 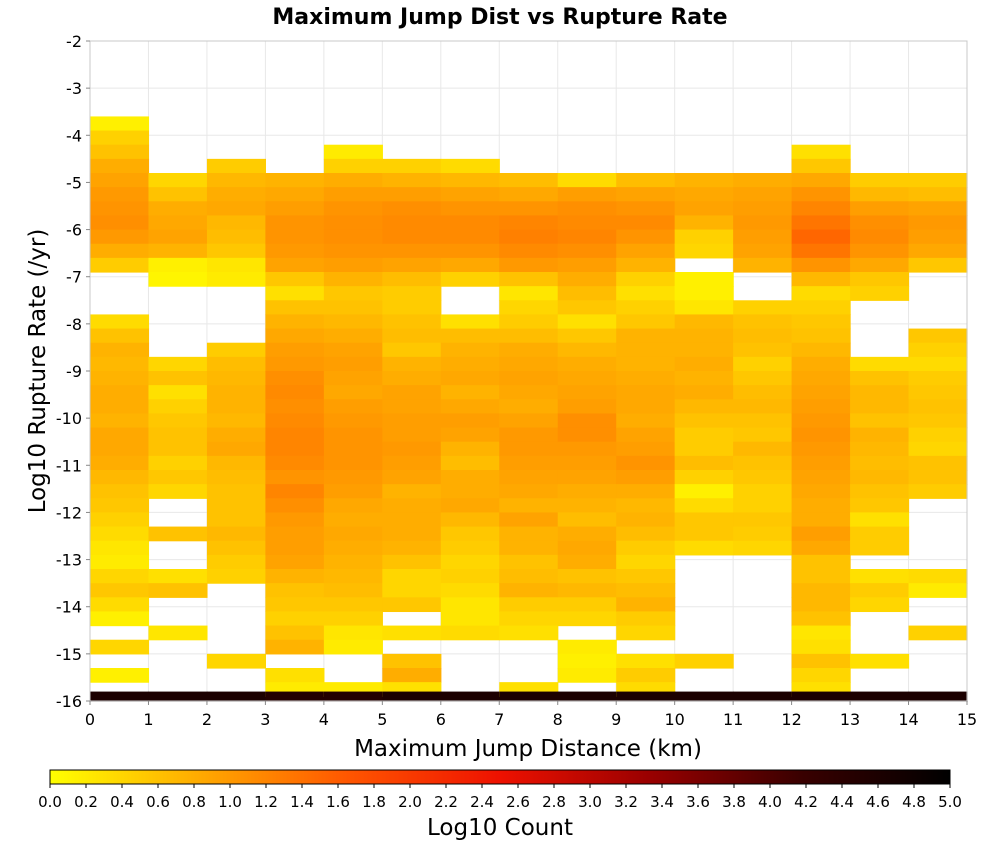 I want to click on x-tick-label: 4, so click(x=324, y=719).